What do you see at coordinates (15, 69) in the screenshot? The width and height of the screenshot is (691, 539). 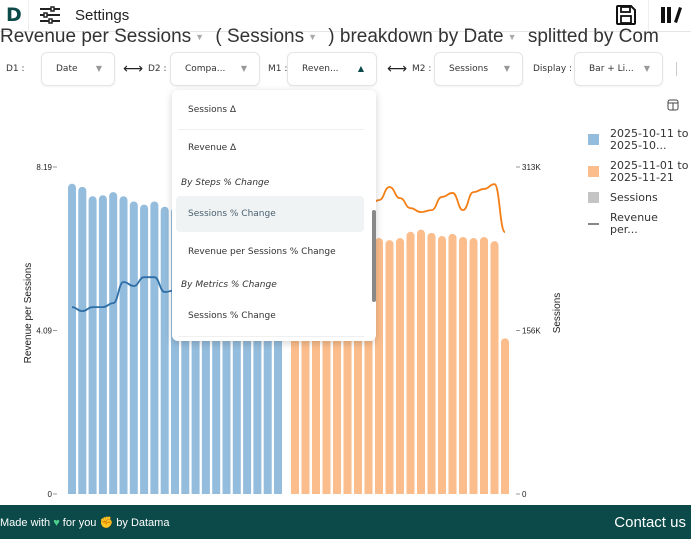 I see `d1-label: D1 :` at bounding box center [15, 69].